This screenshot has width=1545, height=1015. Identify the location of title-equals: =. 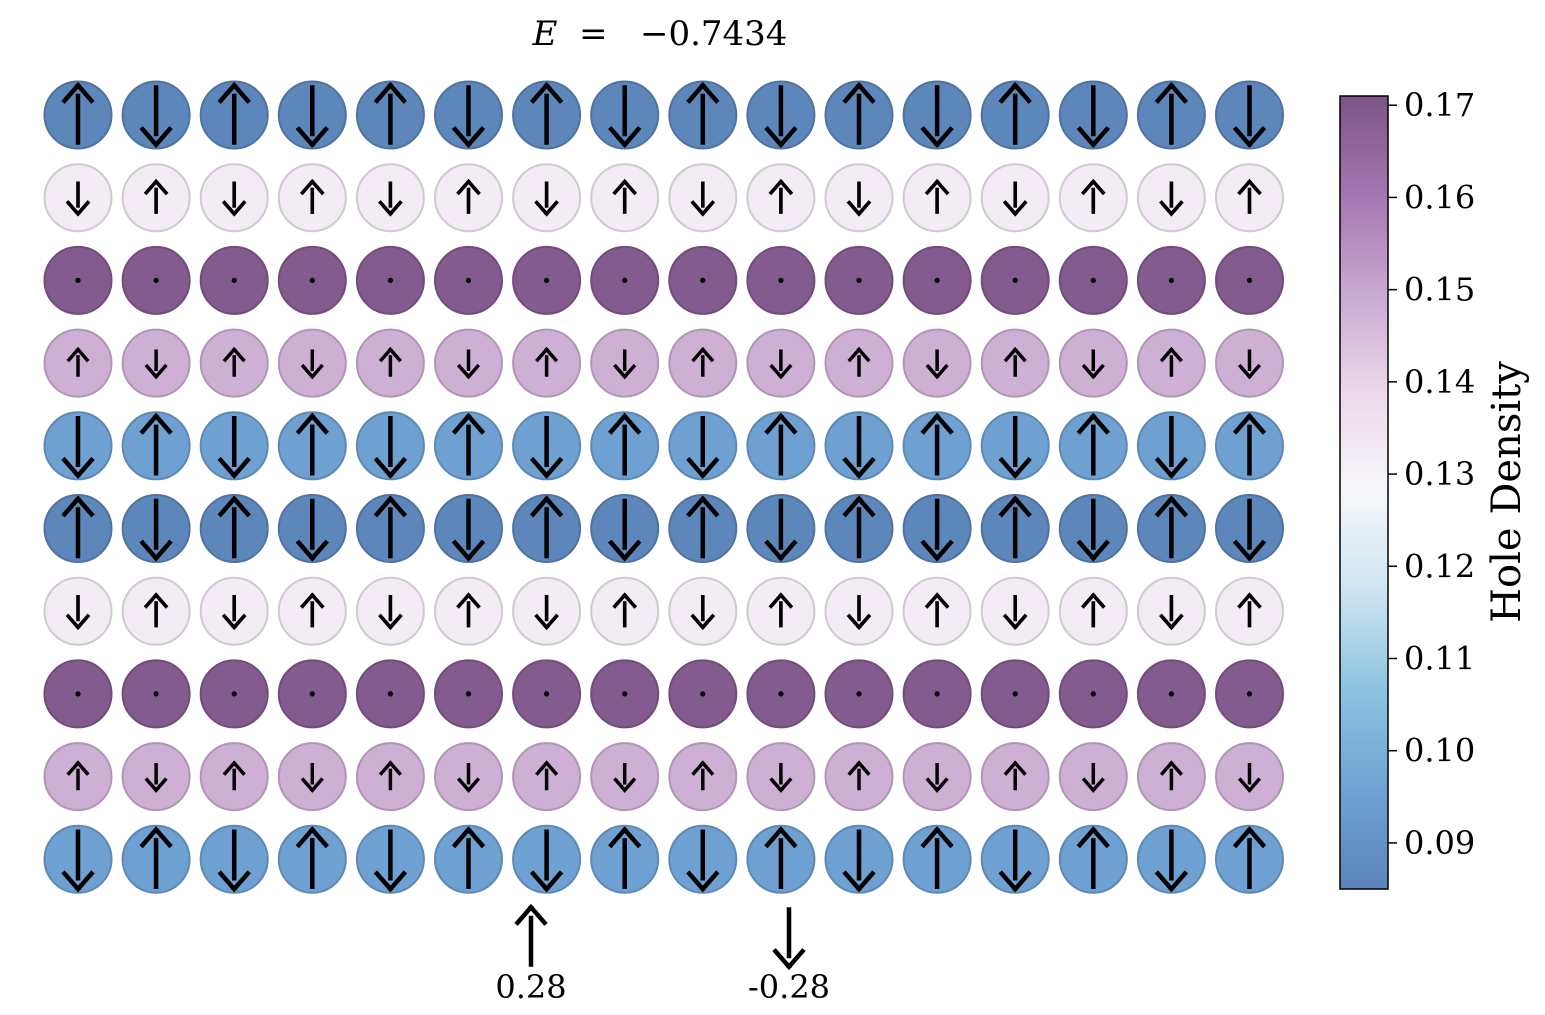
(598, 34).